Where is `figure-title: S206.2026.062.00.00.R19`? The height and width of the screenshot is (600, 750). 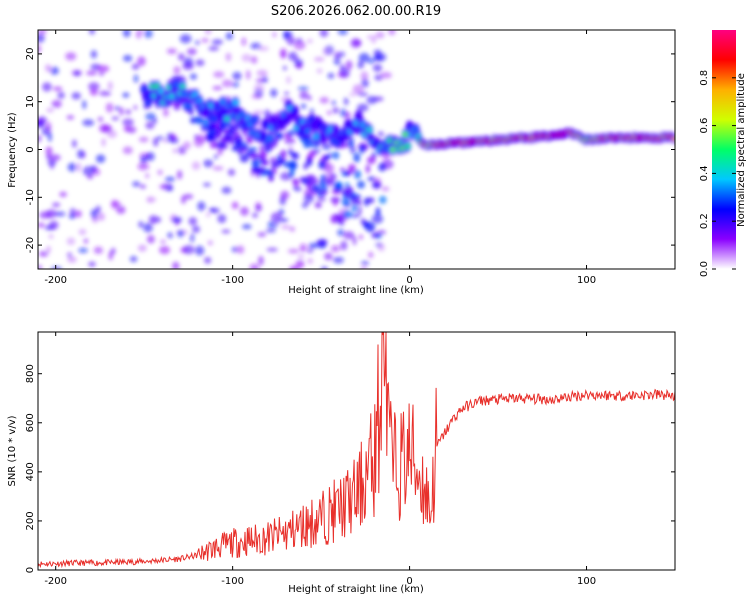
figure-title: S206.2026.062.00.00.R19 is located at coordinates (356, 11).